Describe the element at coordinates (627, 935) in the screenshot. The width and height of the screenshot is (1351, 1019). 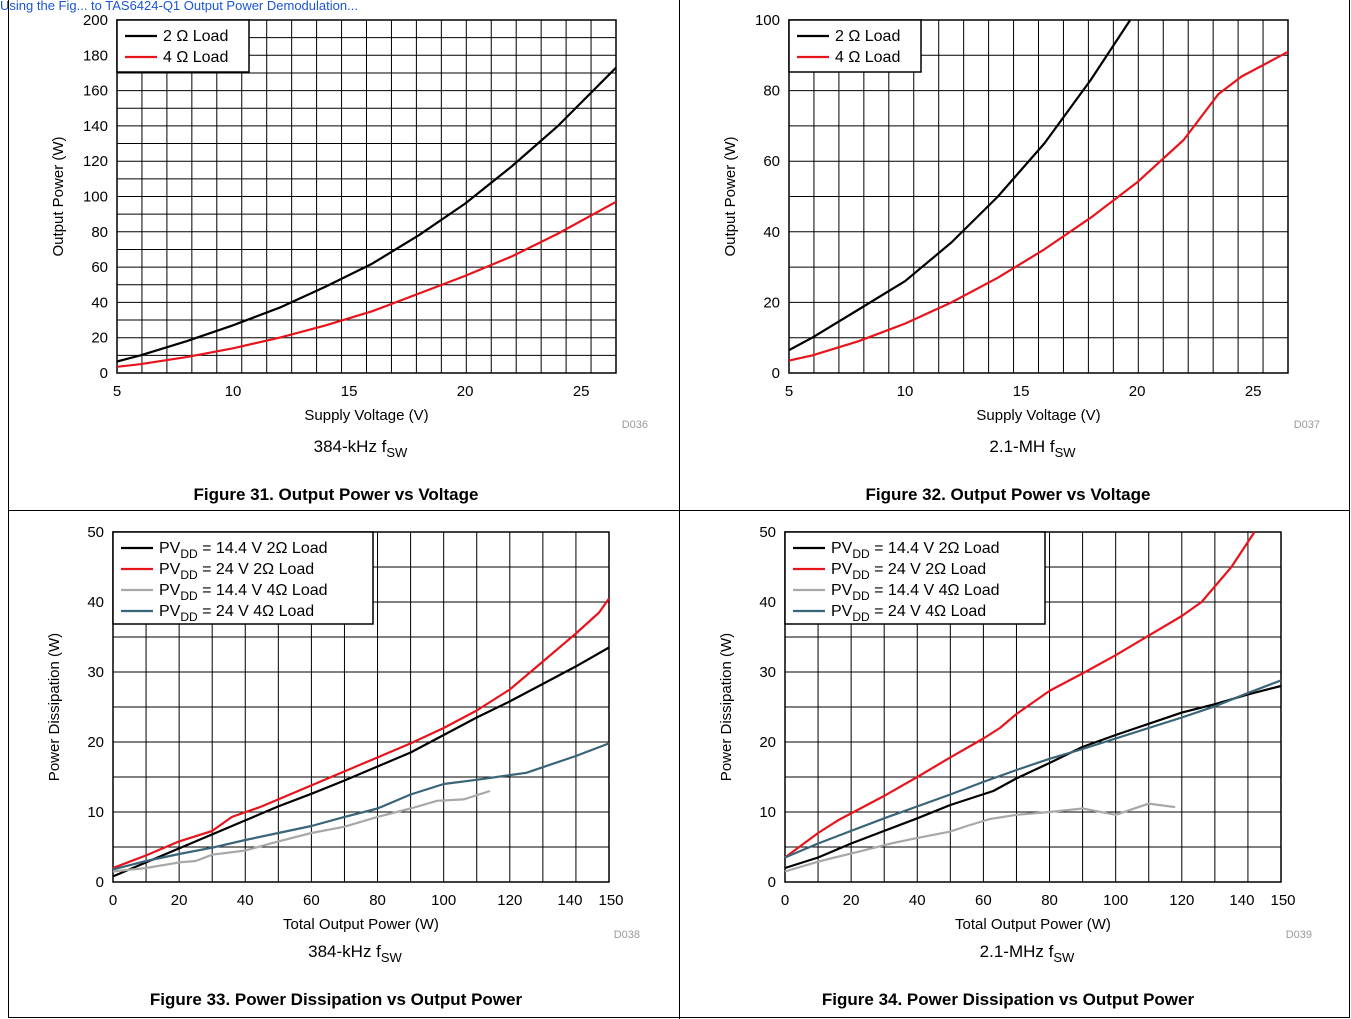
I see `figure-code: D038` at that location.